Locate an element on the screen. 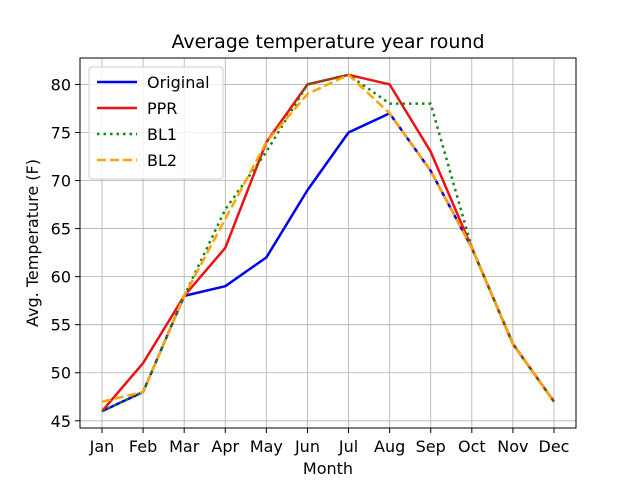  y-tick-label-55: 55 is located at coordinates (61, 325).